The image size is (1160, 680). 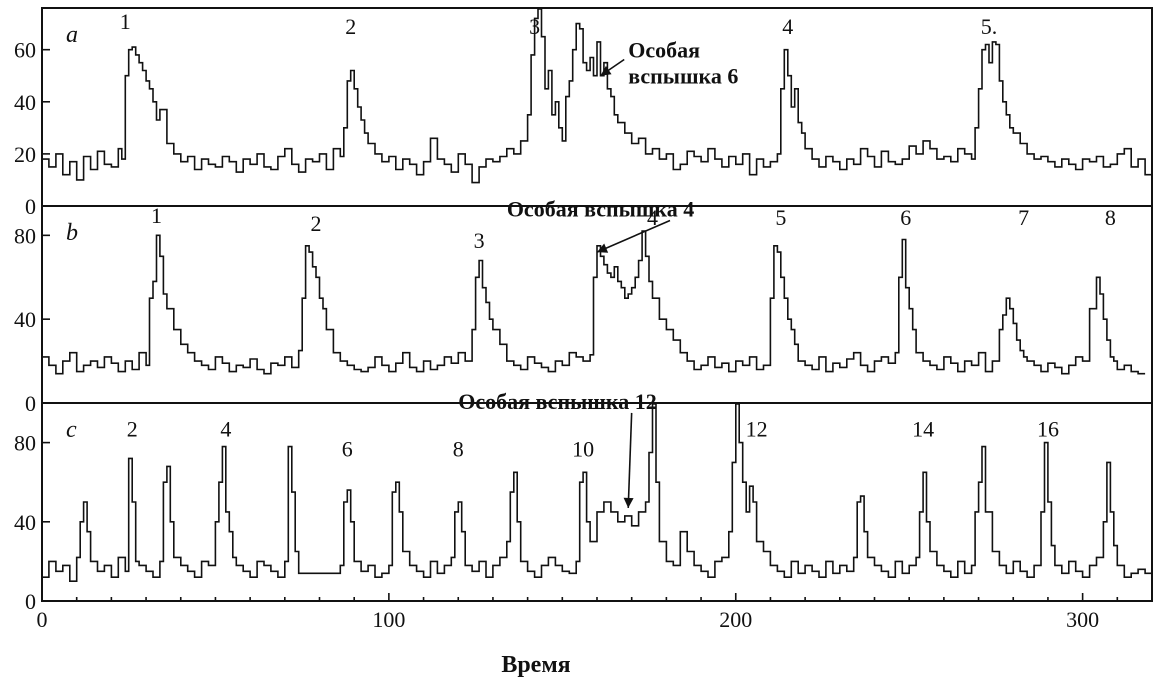 What do you see at coordinates (600, 208) in the screenshot?
I see `annotation-text: Особая вспышка 4` at bounding box center [600, 208].